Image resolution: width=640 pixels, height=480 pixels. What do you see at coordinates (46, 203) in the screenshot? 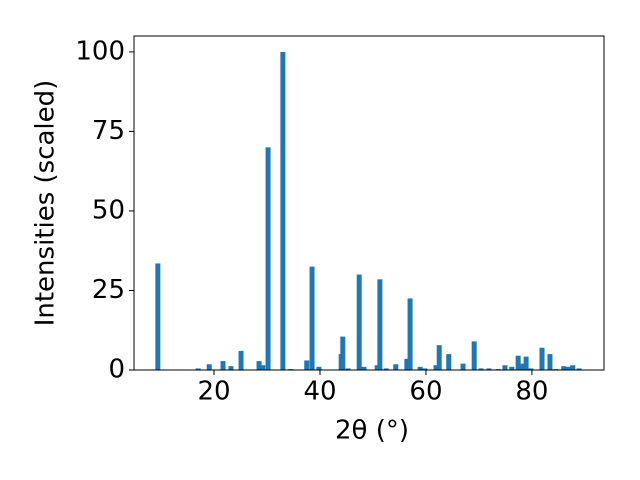
I see `y-axis-label: Intensities (scaled)` at bounding box center [46, 203].